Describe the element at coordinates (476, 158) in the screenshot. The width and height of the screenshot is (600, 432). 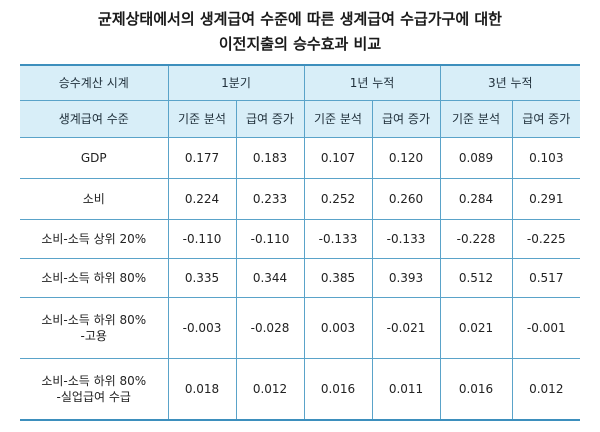
I see `table-cell: 0.089` at that location.